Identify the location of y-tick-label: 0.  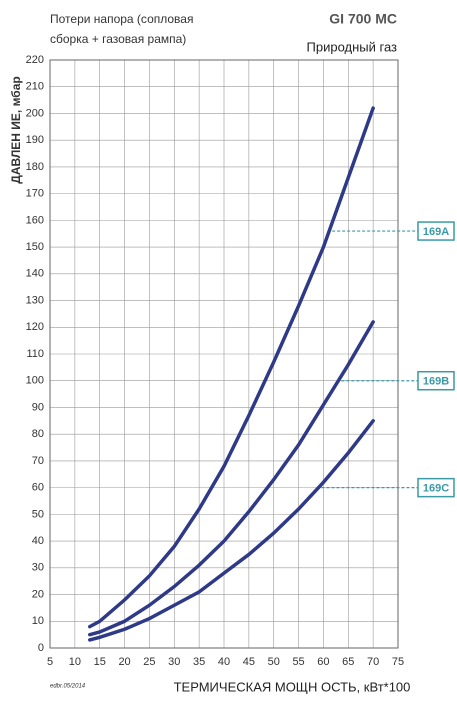
(41, 648).